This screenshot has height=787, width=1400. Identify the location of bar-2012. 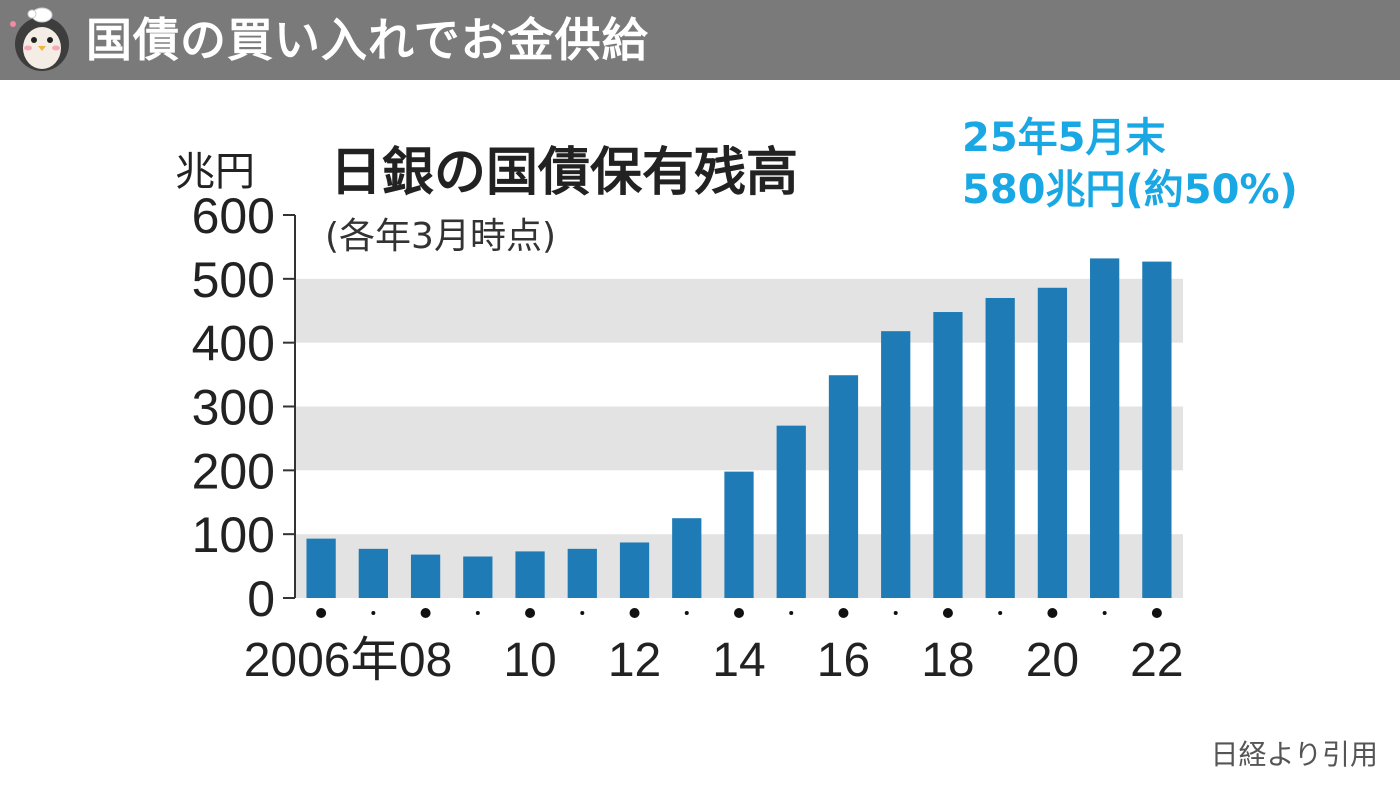
(634, 570).